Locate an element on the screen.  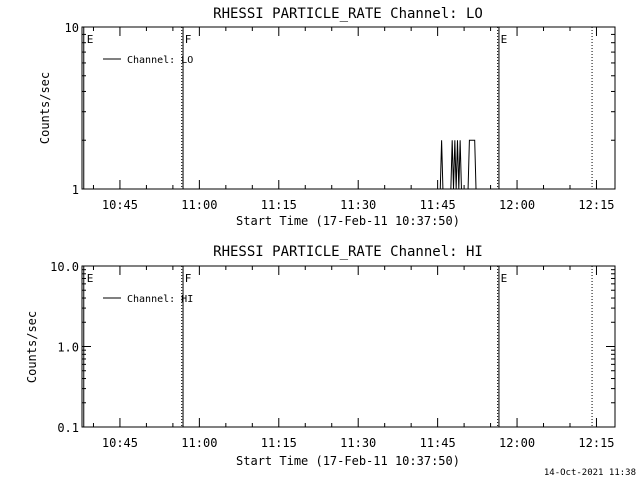
footer-timestamp: 14-Oct-2021 11:38 is located at coordinates (590, 473).